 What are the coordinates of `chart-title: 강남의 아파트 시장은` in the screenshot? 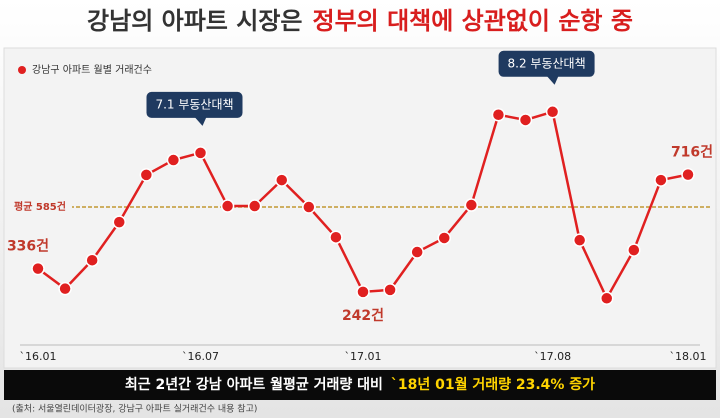 It's located at (194, 21).